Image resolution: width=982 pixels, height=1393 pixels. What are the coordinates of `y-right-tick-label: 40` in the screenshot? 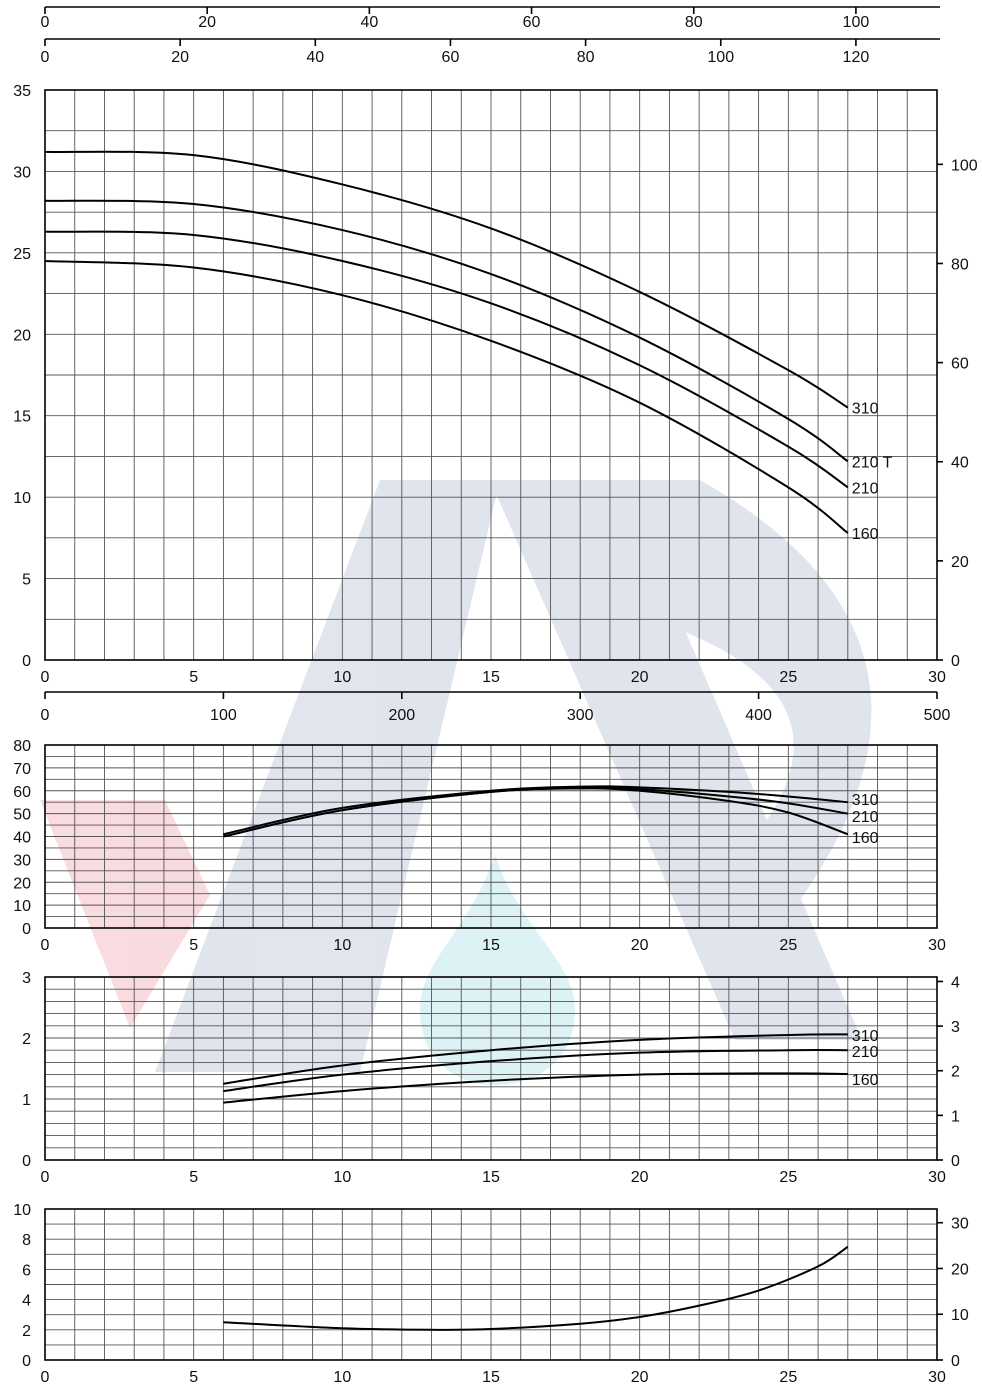 It's located at (960, 463).